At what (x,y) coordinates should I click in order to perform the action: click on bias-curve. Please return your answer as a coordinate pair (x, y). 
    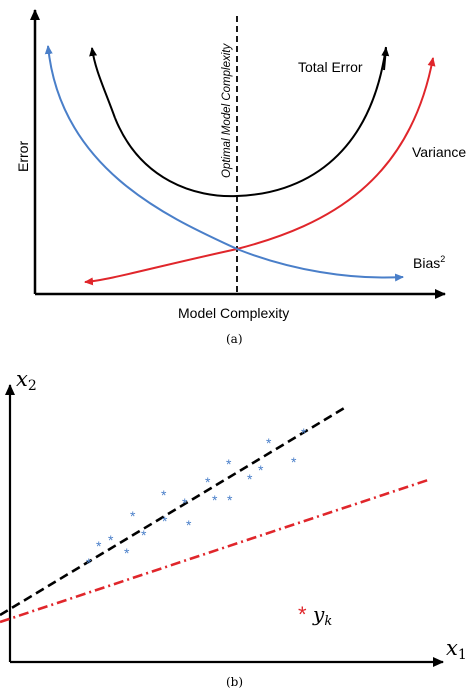
    Looking at the image, I should click on (141, 147).